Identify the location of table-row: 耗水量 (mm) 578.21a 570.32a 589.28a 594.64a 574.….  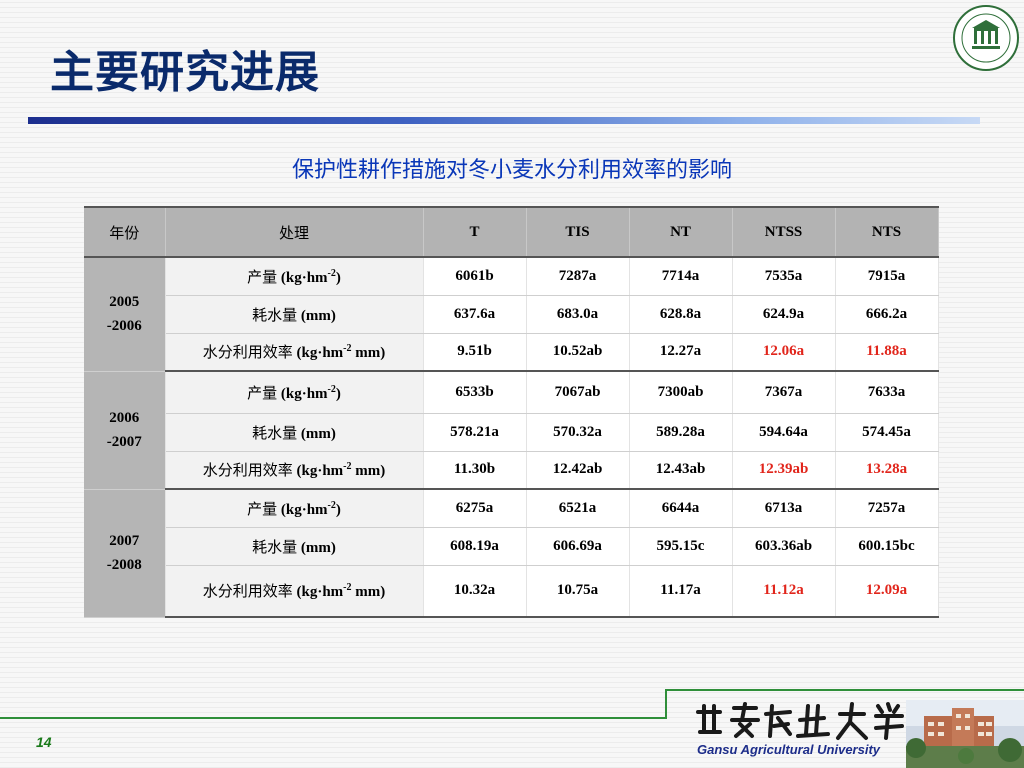
(511, 432).